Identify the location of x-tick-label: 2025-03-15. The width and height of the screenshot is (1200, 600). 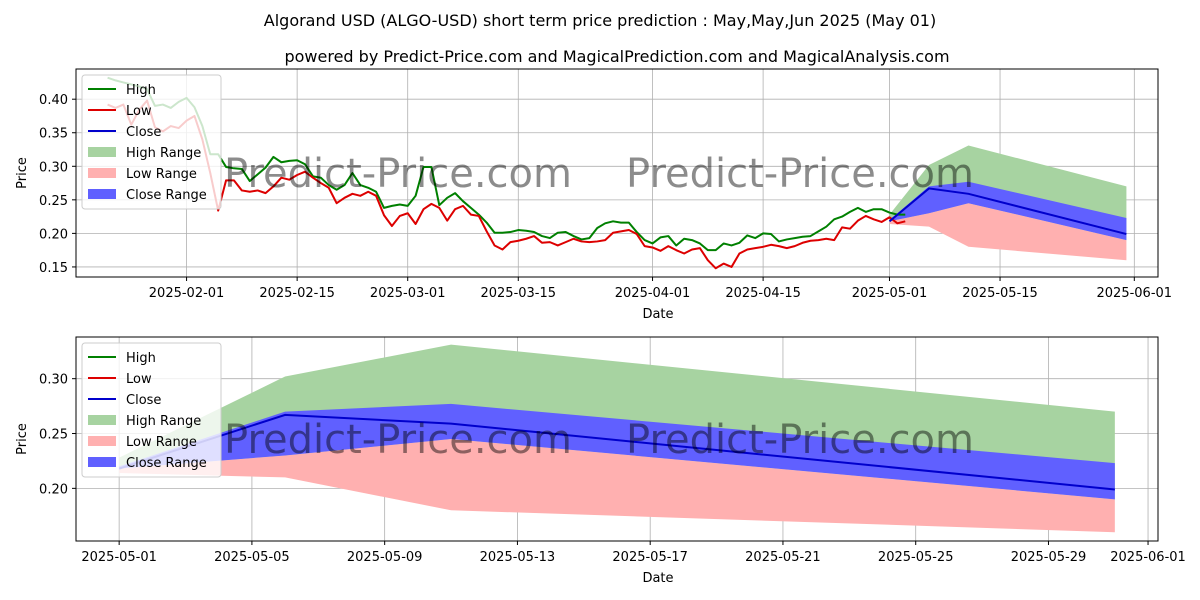
(518, 293).